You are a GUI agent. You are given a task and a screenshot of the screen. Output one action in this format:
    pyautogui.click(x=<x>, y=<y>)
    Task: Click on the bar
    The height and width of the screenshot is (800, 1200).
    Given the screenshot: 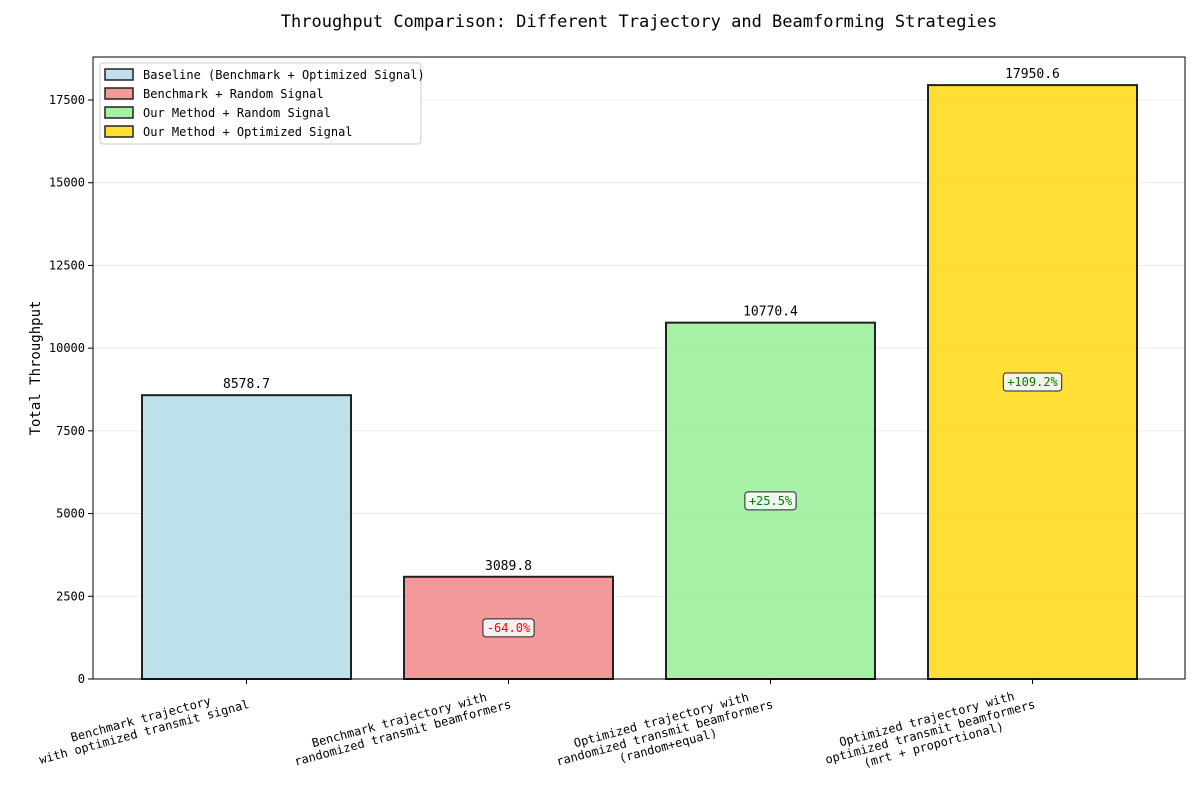 What is the action you would take?
    pyautogui.click(x=246, y=537)
    